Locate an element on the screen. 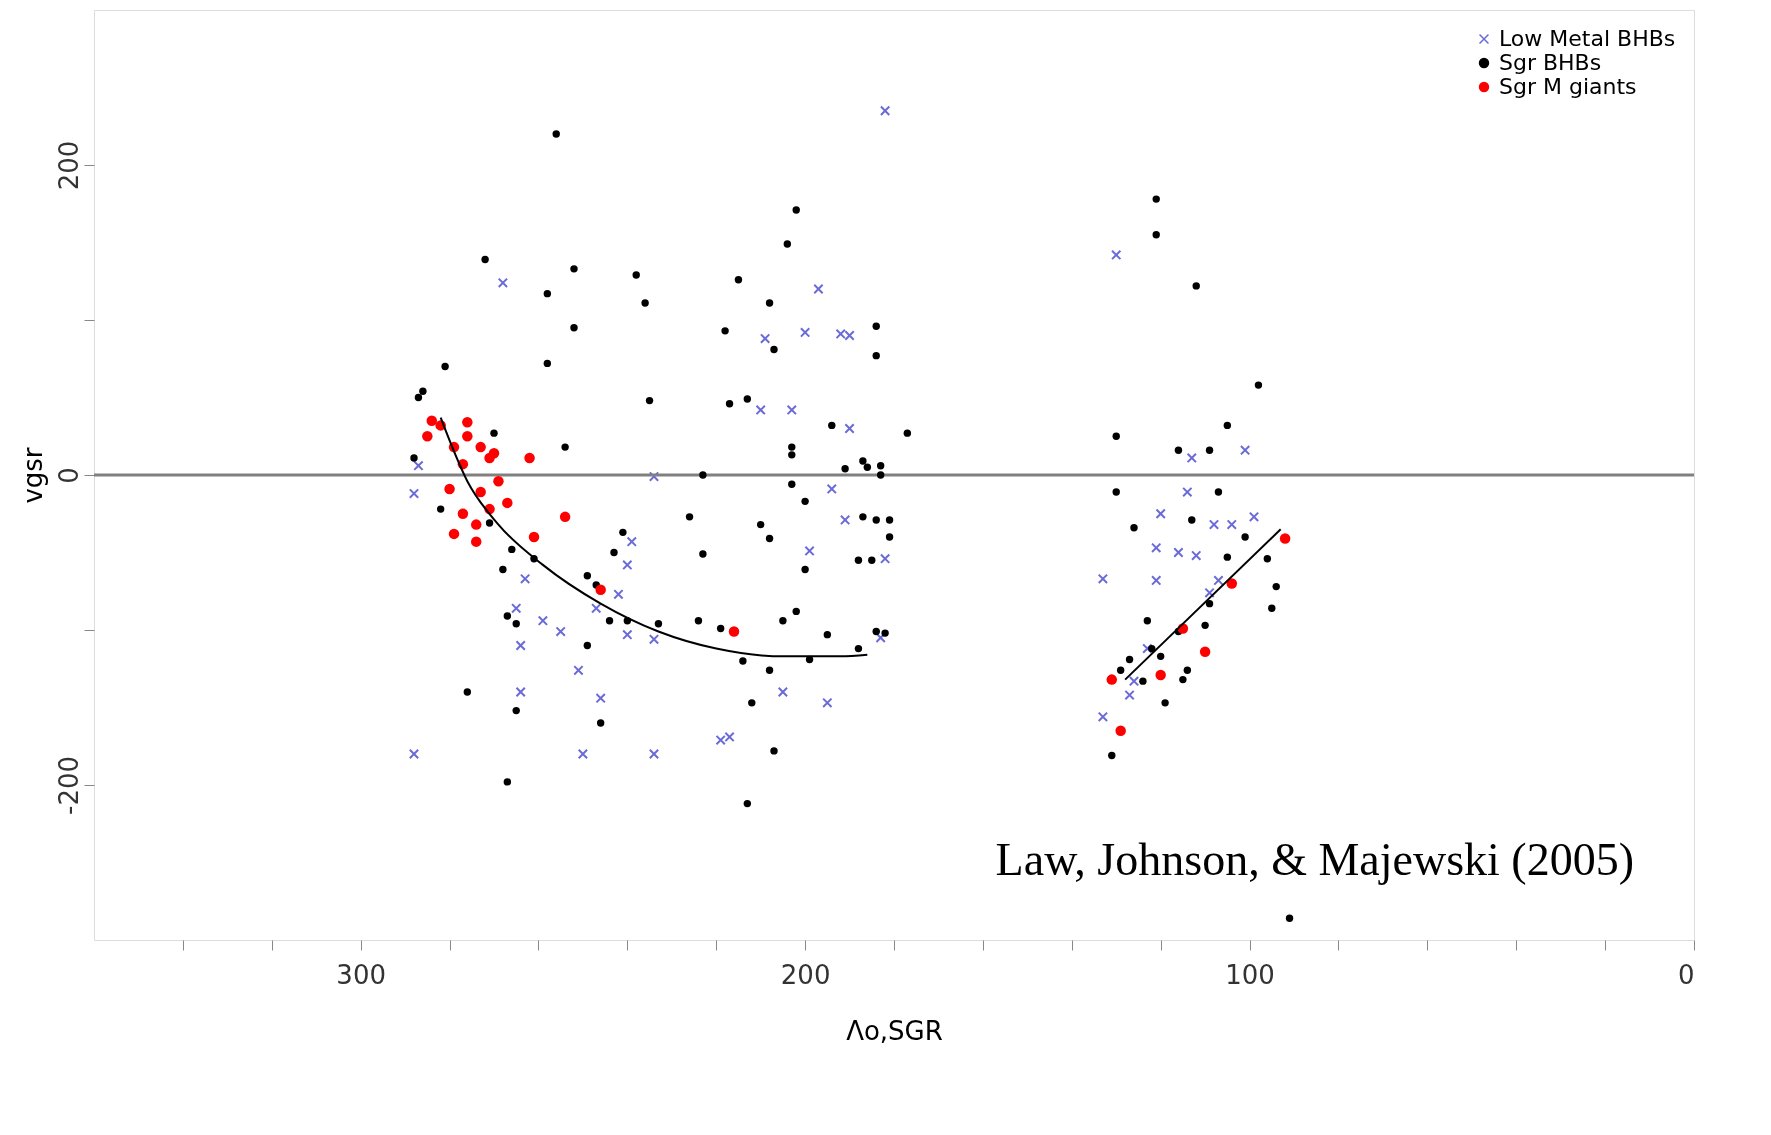  legend-label: Sgr M giants is located at coordinates (1568, 86).